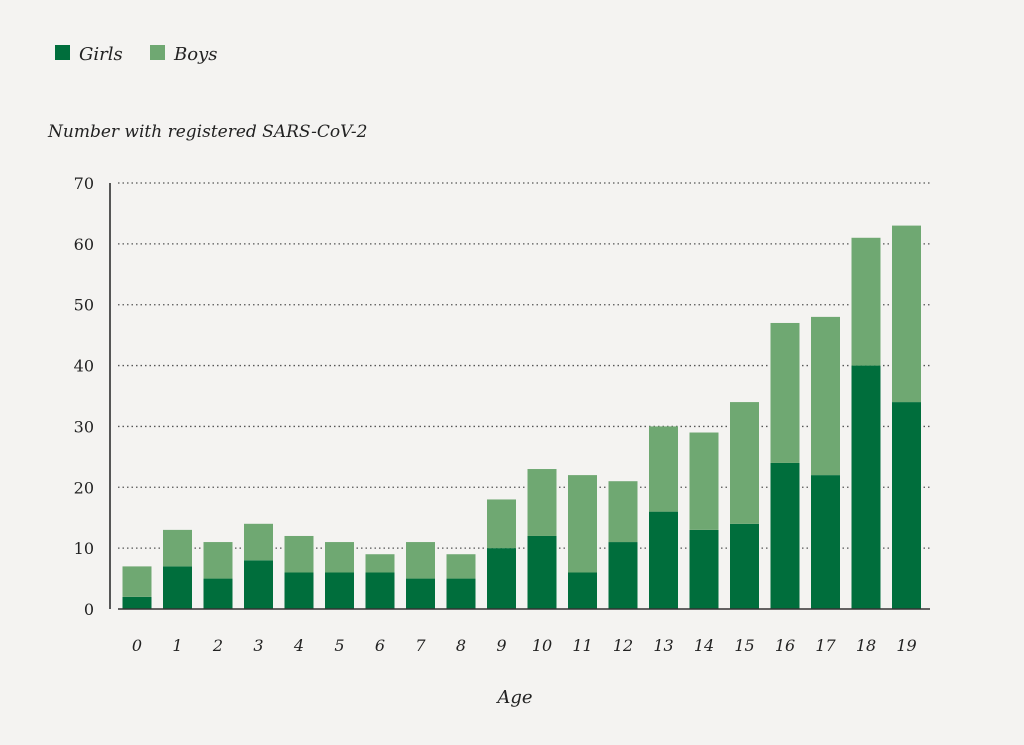  I want to click on x-tick-label: 0, so click(137, 645).